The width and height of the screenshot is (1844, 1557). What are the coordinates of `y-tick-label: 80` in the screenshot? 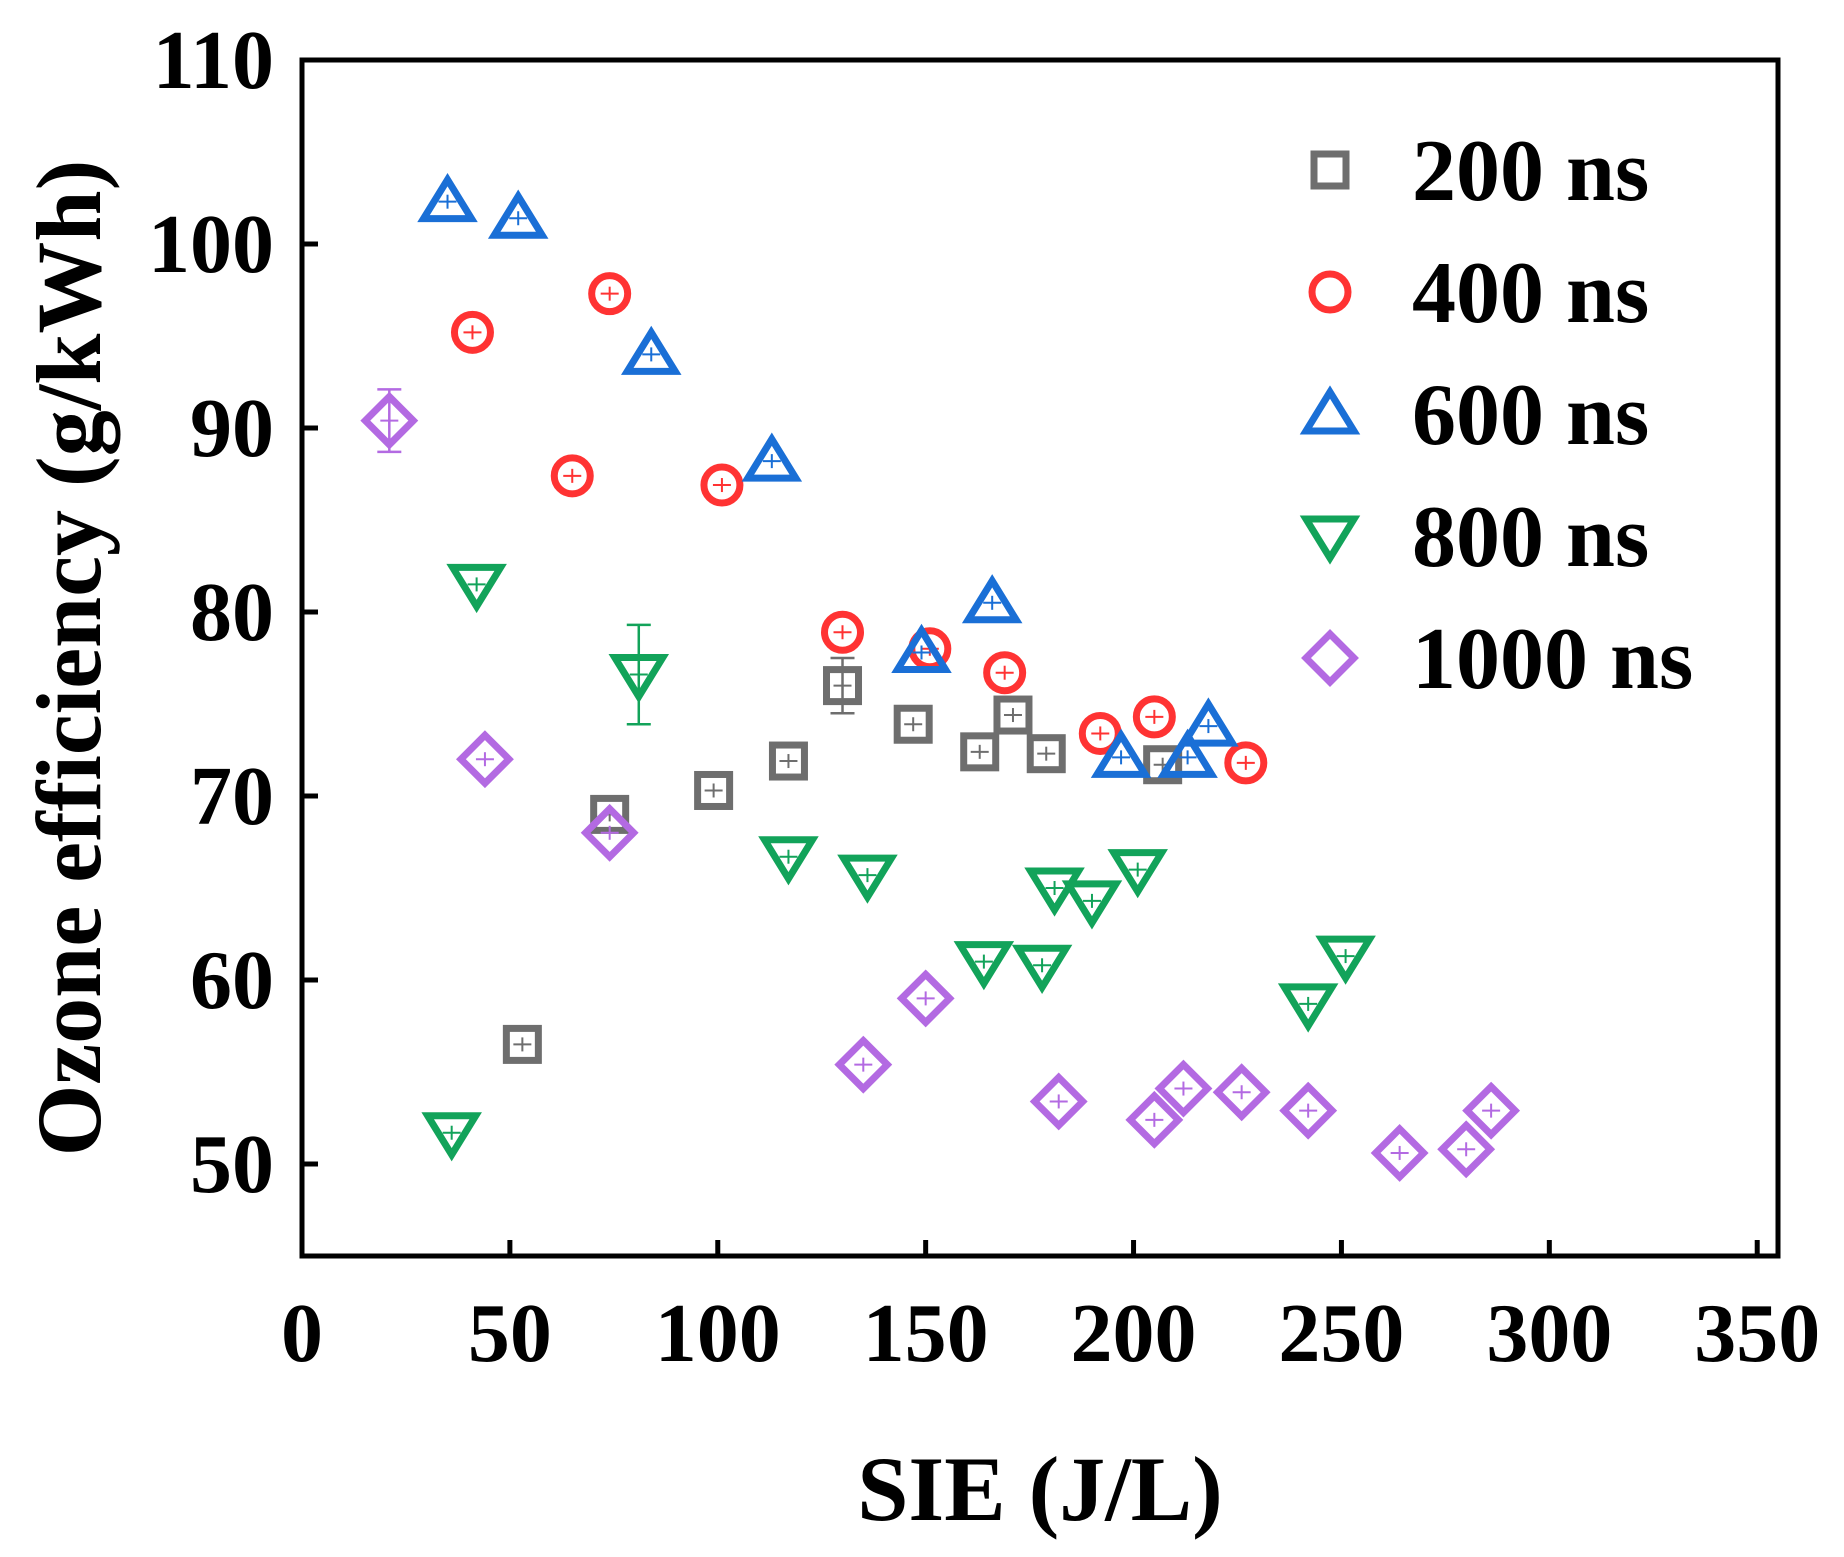 It's located at (232, 612).